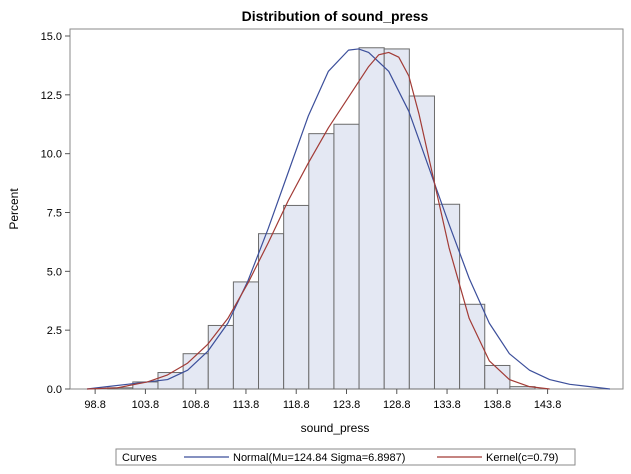 This screenshot has height=474, width=631. What do you see at coordinates (347, 405) in the screenshot?
I see `x-tick-label-5: 123.8` at bounding box center [347, 405].